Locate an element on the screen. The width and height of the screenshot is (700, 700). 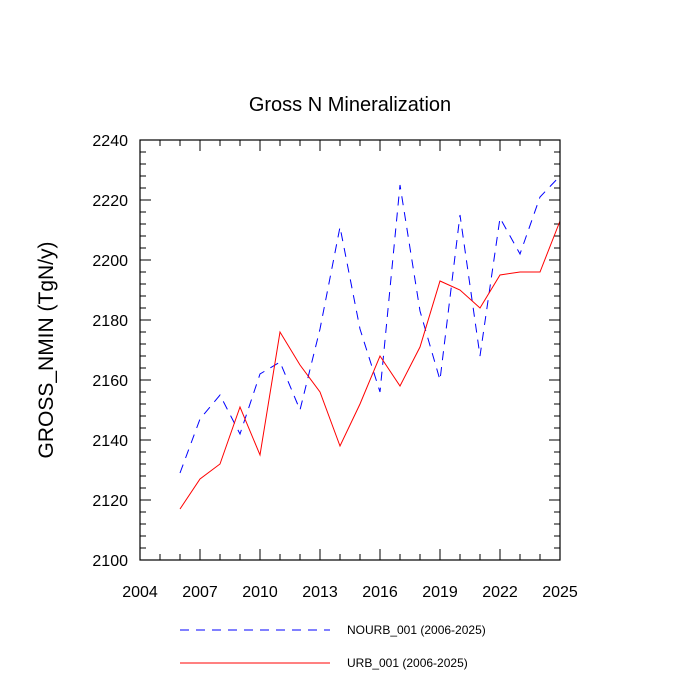
y-tick-label: 2120 is located at coordinates (110, 501).